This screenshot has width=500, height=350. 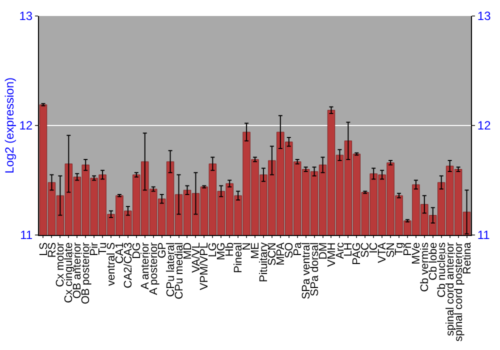 I want to click on y2-tick-label: 13, so click(x=484, y=16).